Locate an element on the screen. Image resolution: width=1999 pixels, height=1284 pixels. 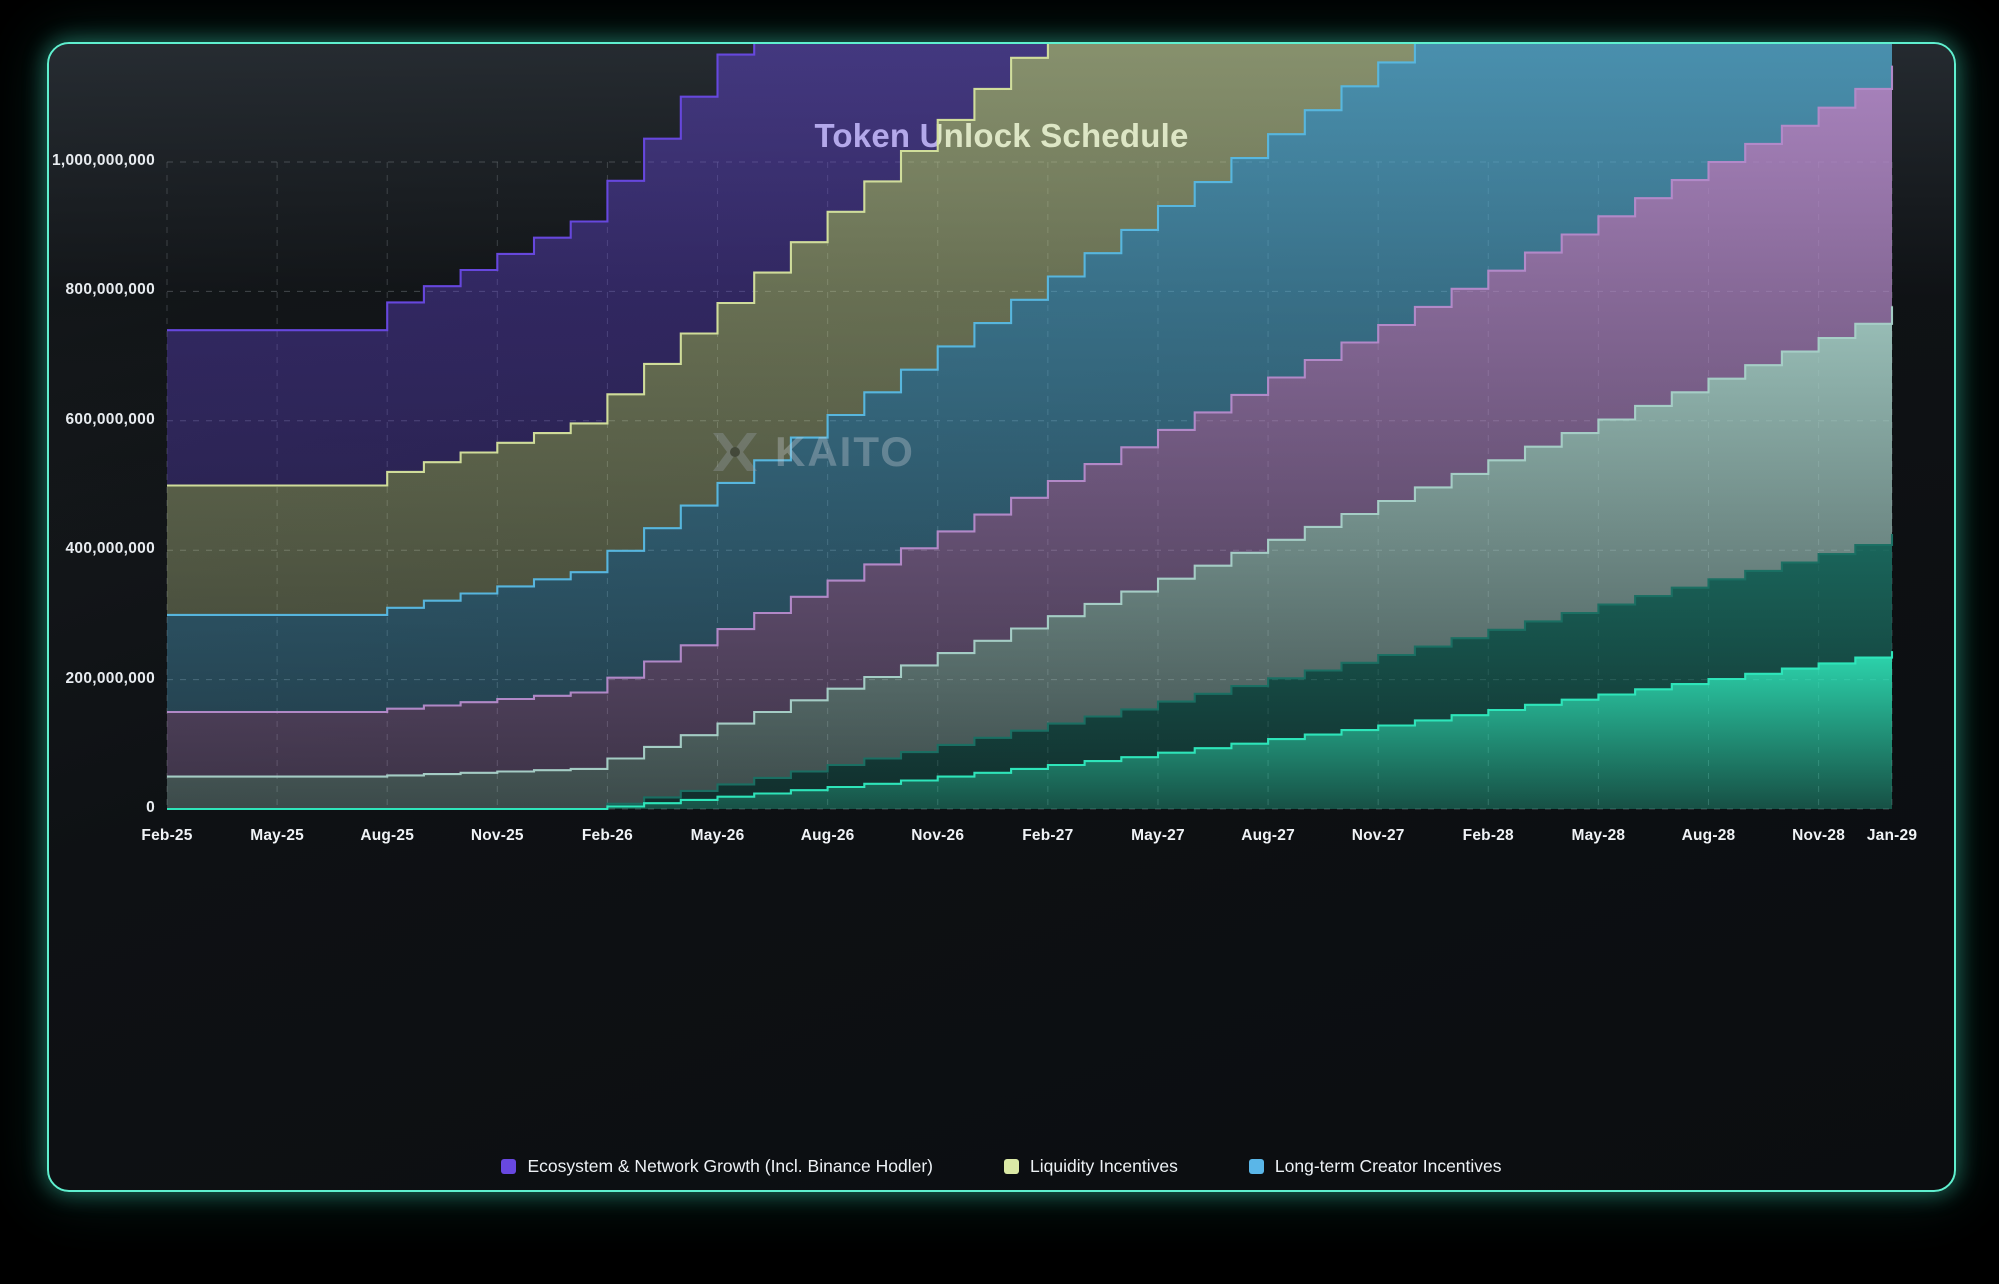
x-axis-tick-label: Feb-28 is located at coordinates (1488, 835).